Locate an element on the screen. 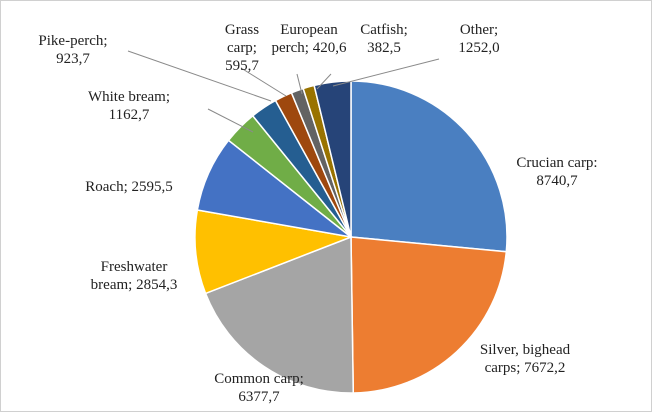 The width and height of the screenshot is (652, 412). slice-label: Other; 1252,0 is located at coordinates (478, 39).